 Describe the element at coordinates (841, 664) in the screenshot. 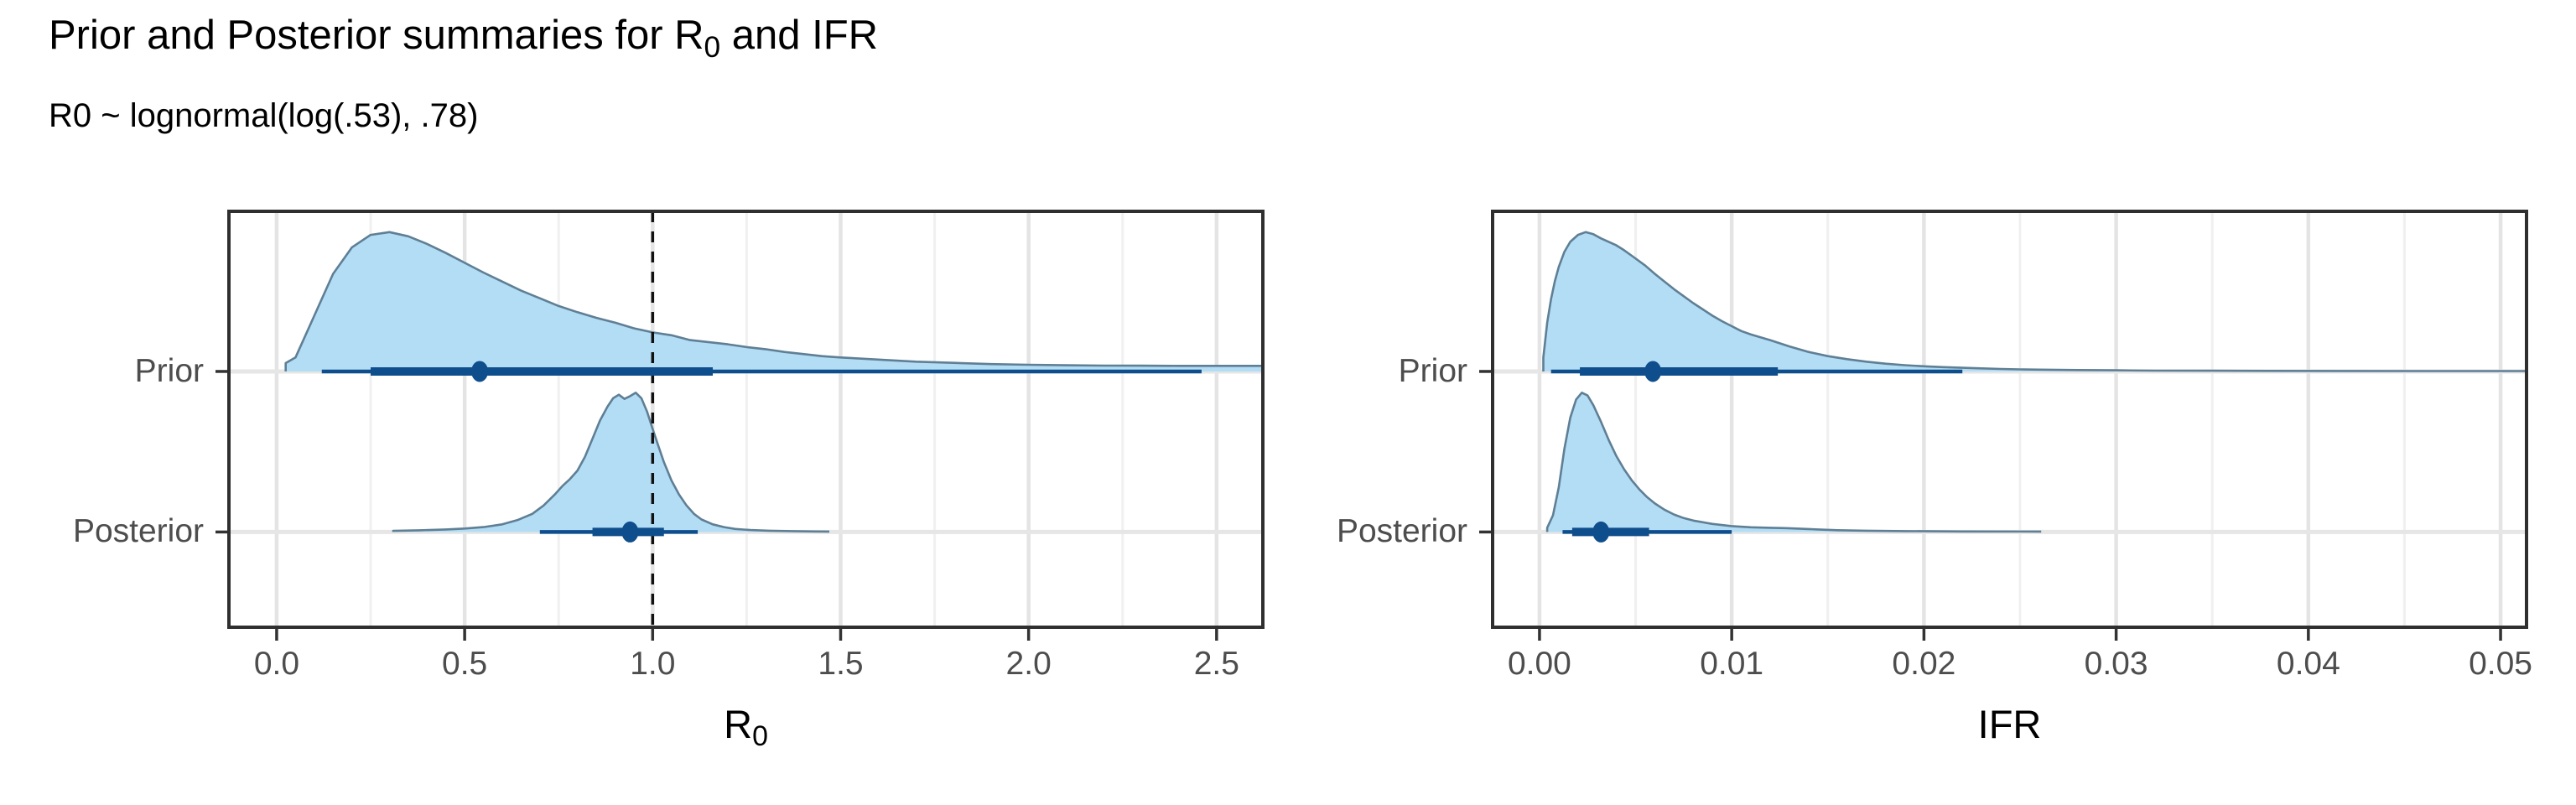

I see `x-tick-label: 1.5` at that location.